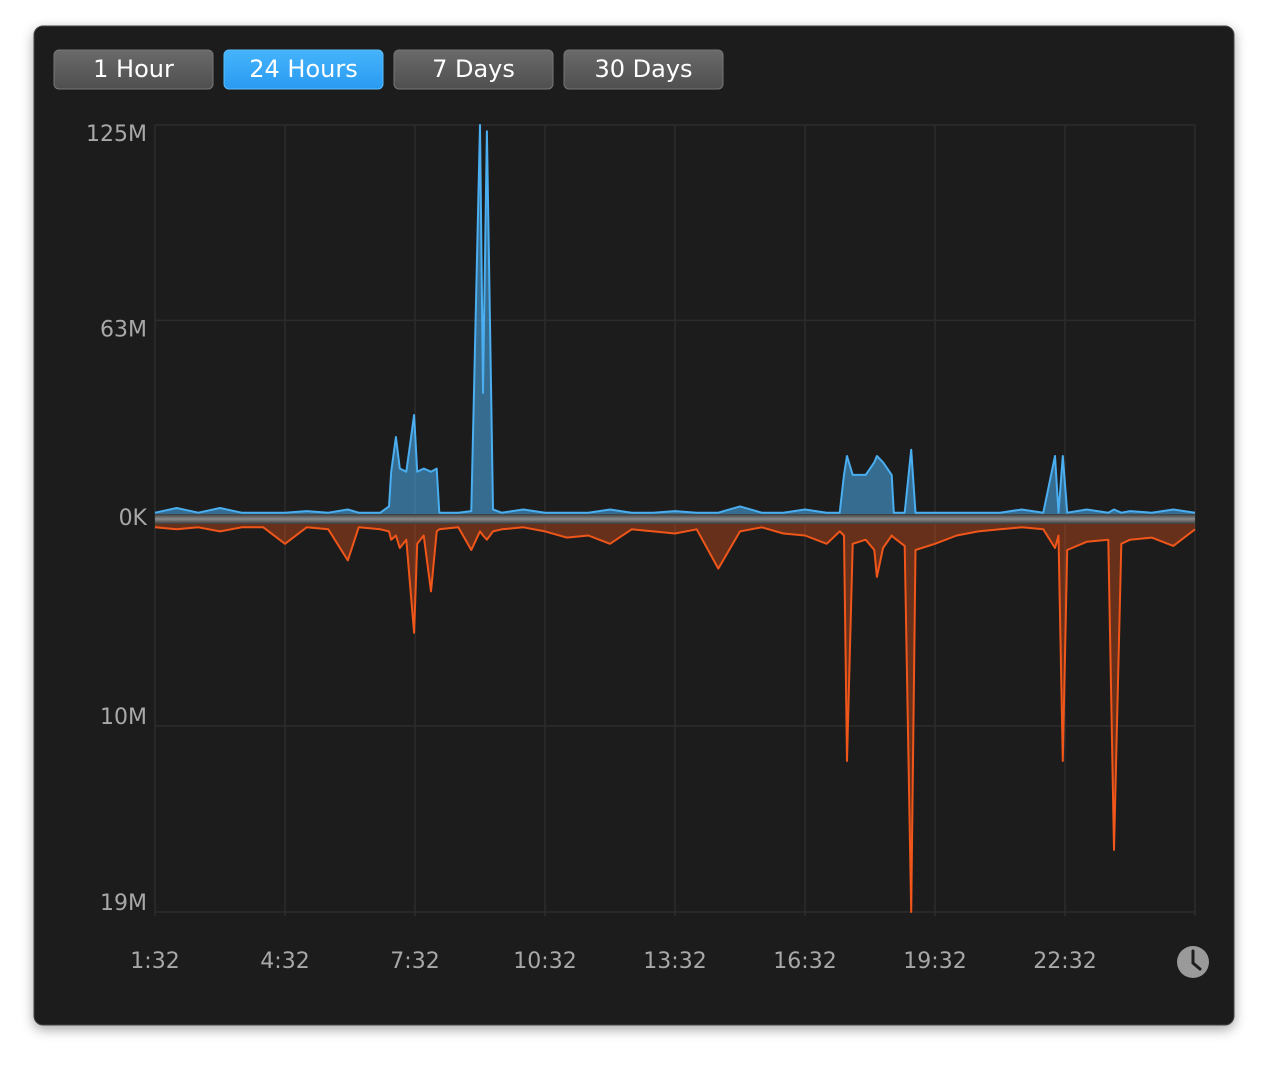  I want to click on button-label: 30 Days, so click(643, 69).